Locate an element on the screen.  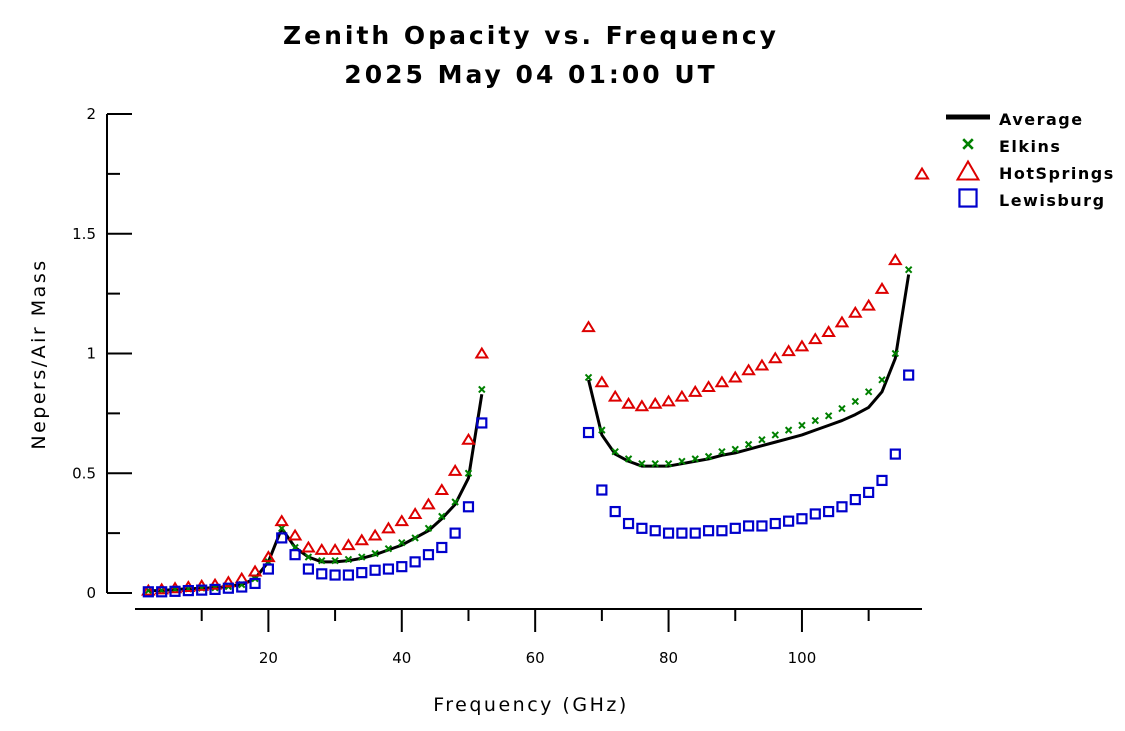
y-tick-label: 2 is located at coordinates (91, 114).